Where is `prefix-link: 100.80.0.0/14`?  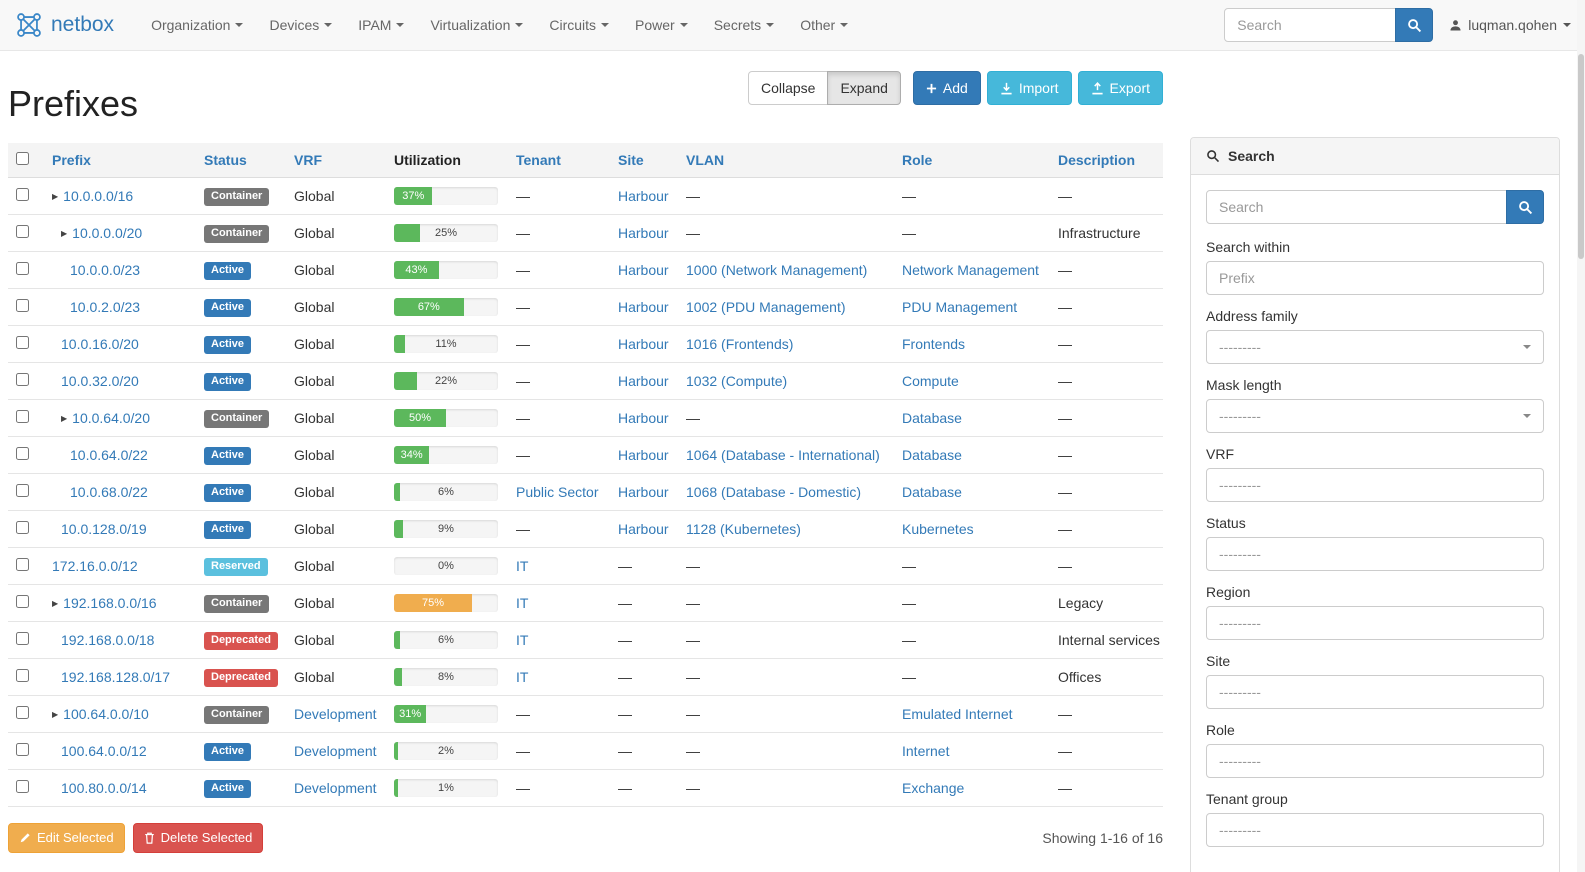
prefix-link: 100.80.0.0/14 is located at coordinates (104, 788).